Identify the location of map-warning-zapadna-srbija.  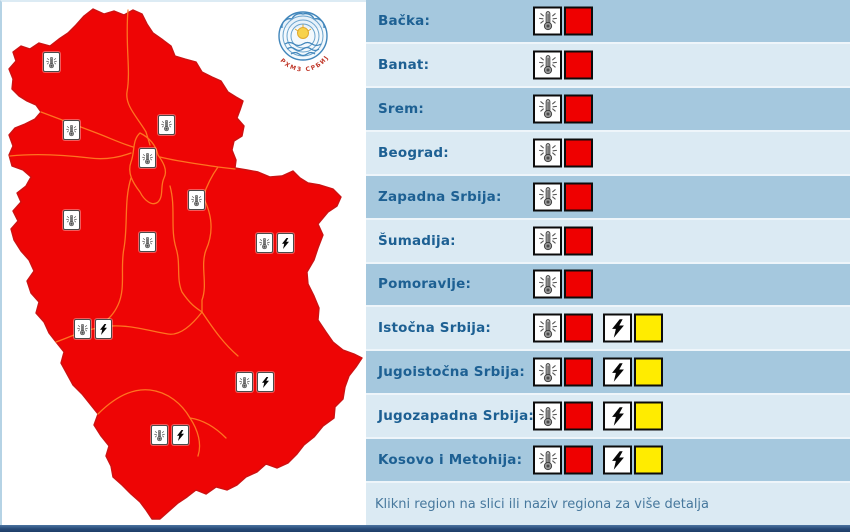
(71, 220).